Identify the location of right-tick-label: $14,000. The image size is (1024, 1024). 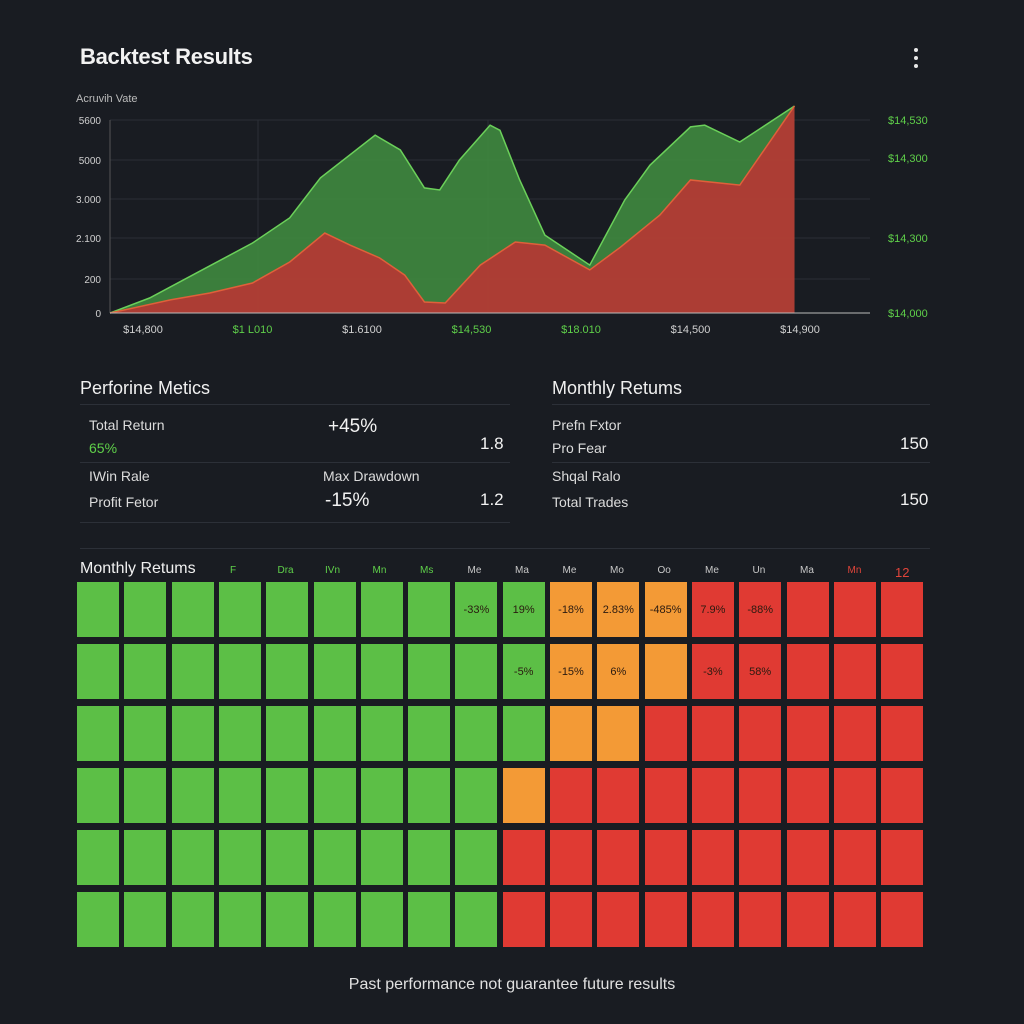
(908, 314).